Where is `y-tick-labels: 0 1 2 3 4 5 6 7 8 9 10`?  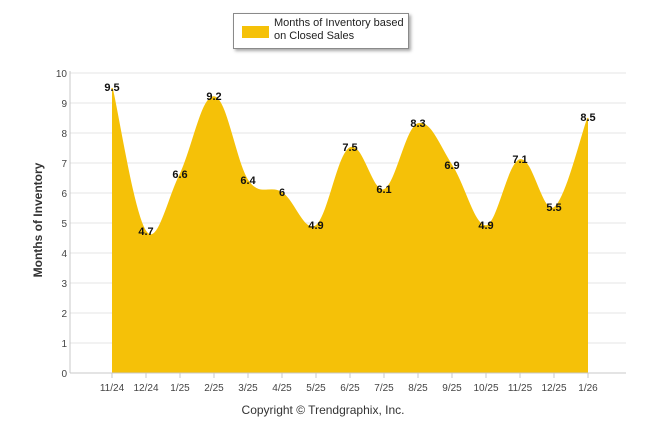 y-tick-labels: 0 1 2 3 4 5 6 7 8 9 10 is located at coordinates (62, 224).